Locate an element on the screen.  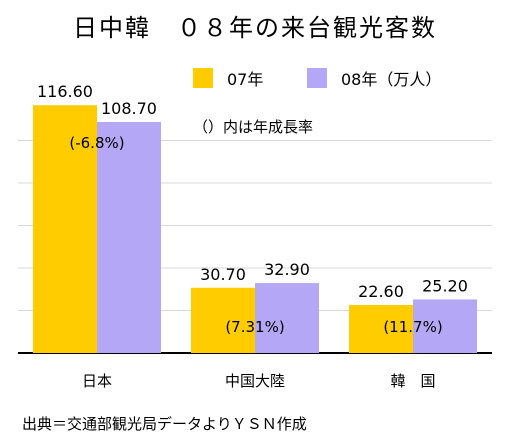
value-label-07-2: 22.60 is located at coordinates (381, 291).